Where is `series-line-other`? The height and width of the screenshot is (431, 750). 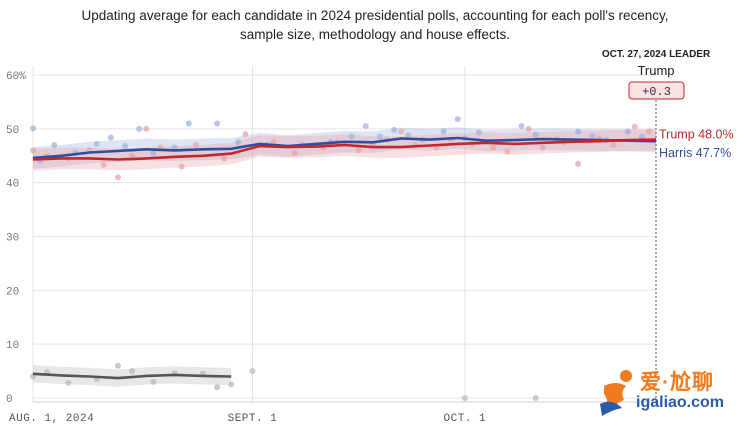 series-line-other is located at coordinates (132, 376).